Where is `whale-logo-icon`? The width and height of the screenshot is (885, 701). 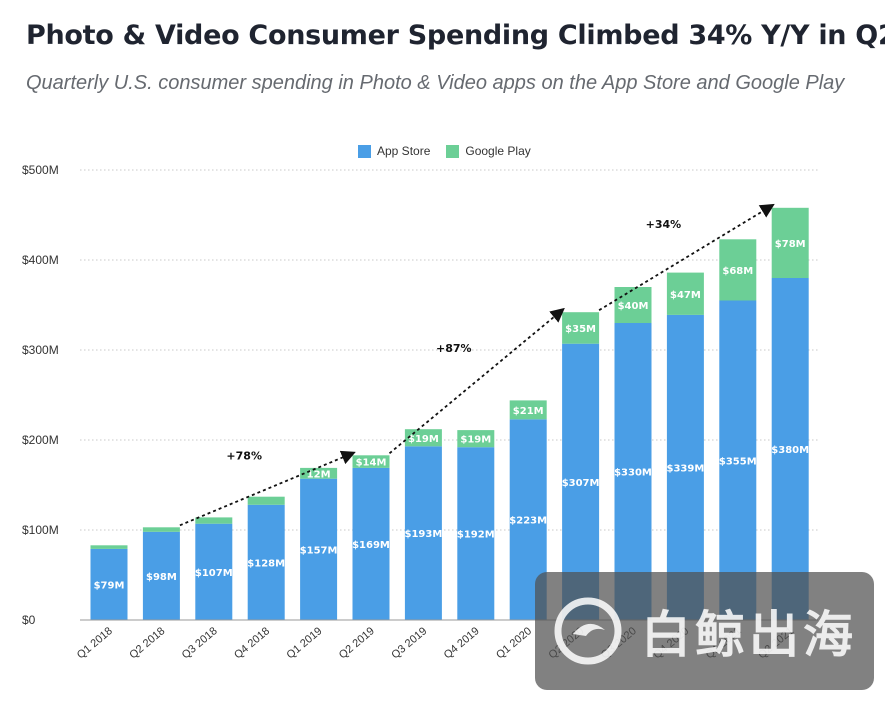 whale-logo-icon is located at coordinates (588, 631).